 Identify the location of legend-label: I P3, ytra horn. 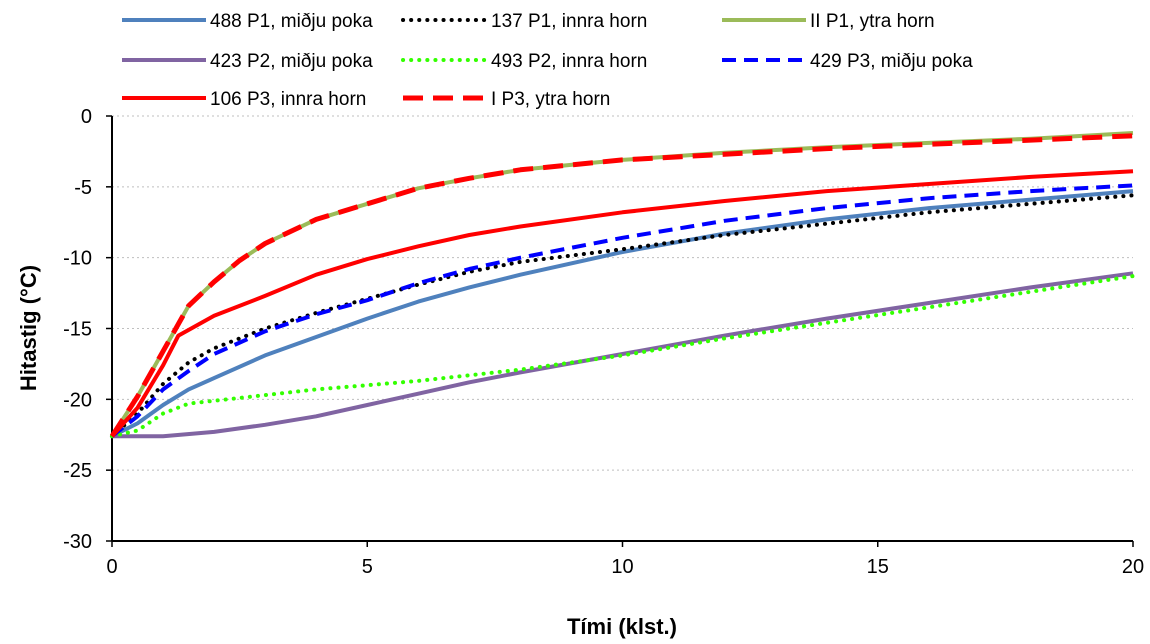
(550, 99).